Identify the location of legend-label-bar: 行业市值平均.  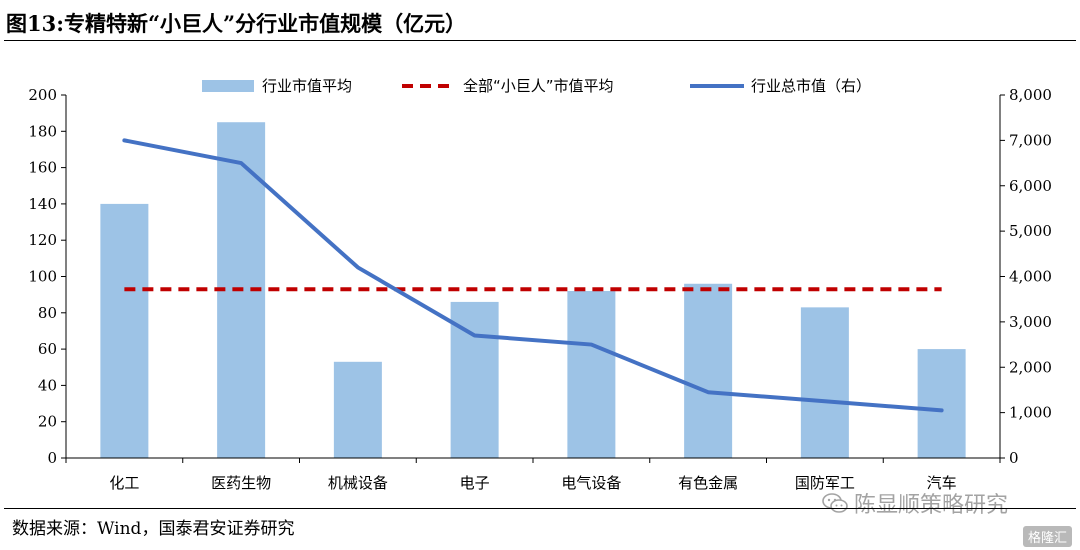
(307, 86).